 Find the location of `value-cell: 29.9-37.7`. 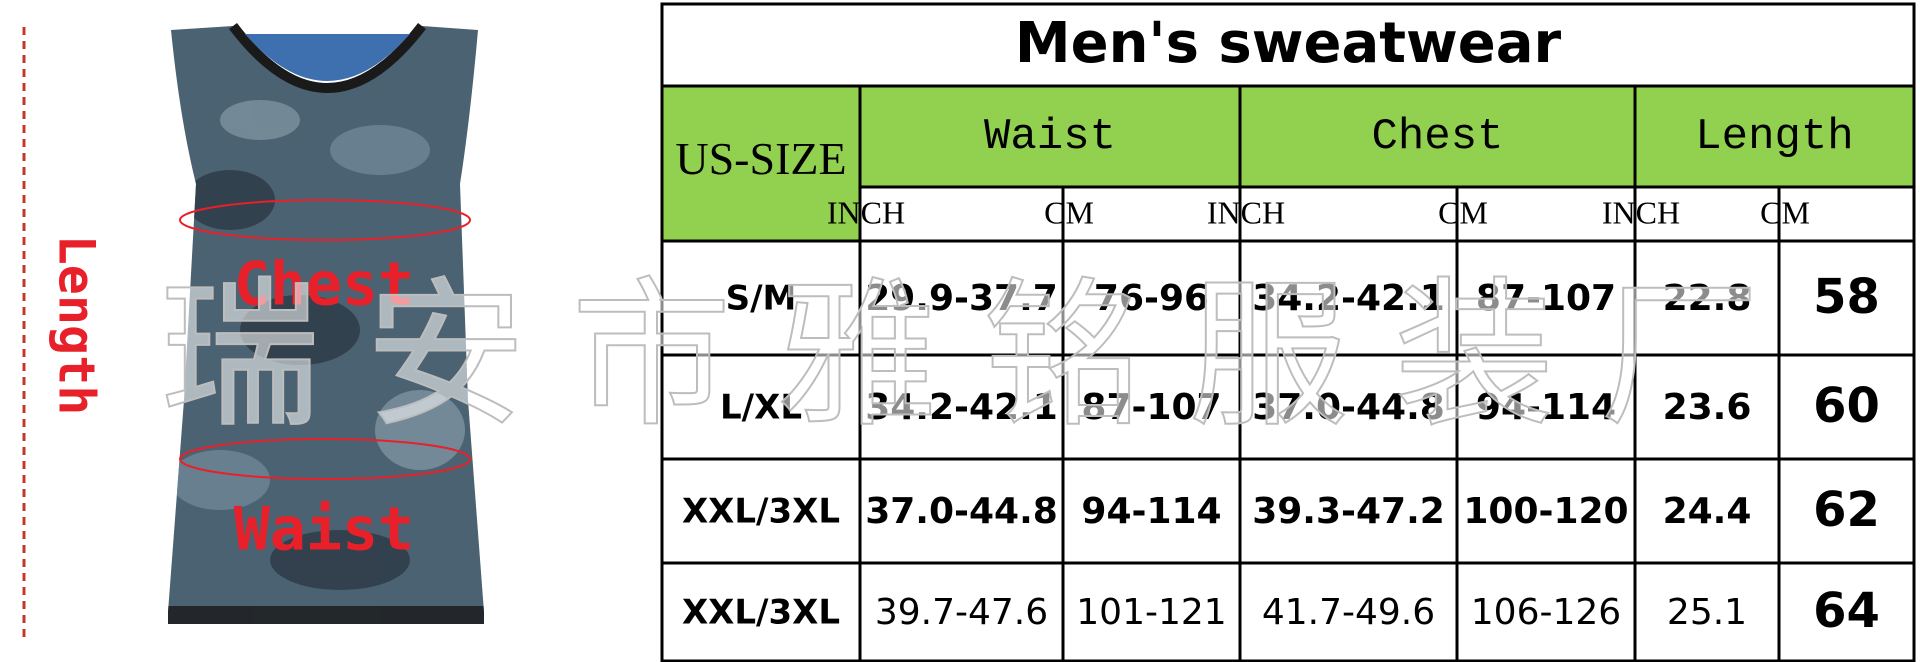

value-cell: 29.9-37.7 is located at coordinates (961, 298).